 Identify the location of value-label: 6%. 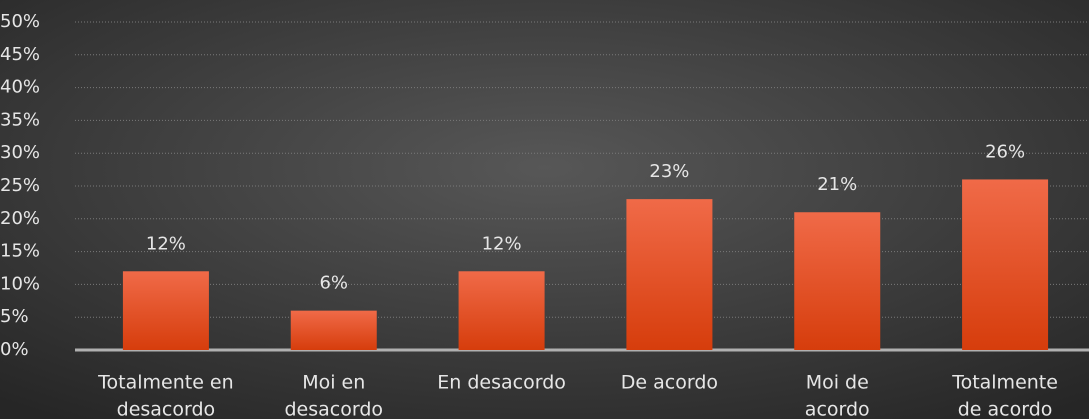
(333, 283).